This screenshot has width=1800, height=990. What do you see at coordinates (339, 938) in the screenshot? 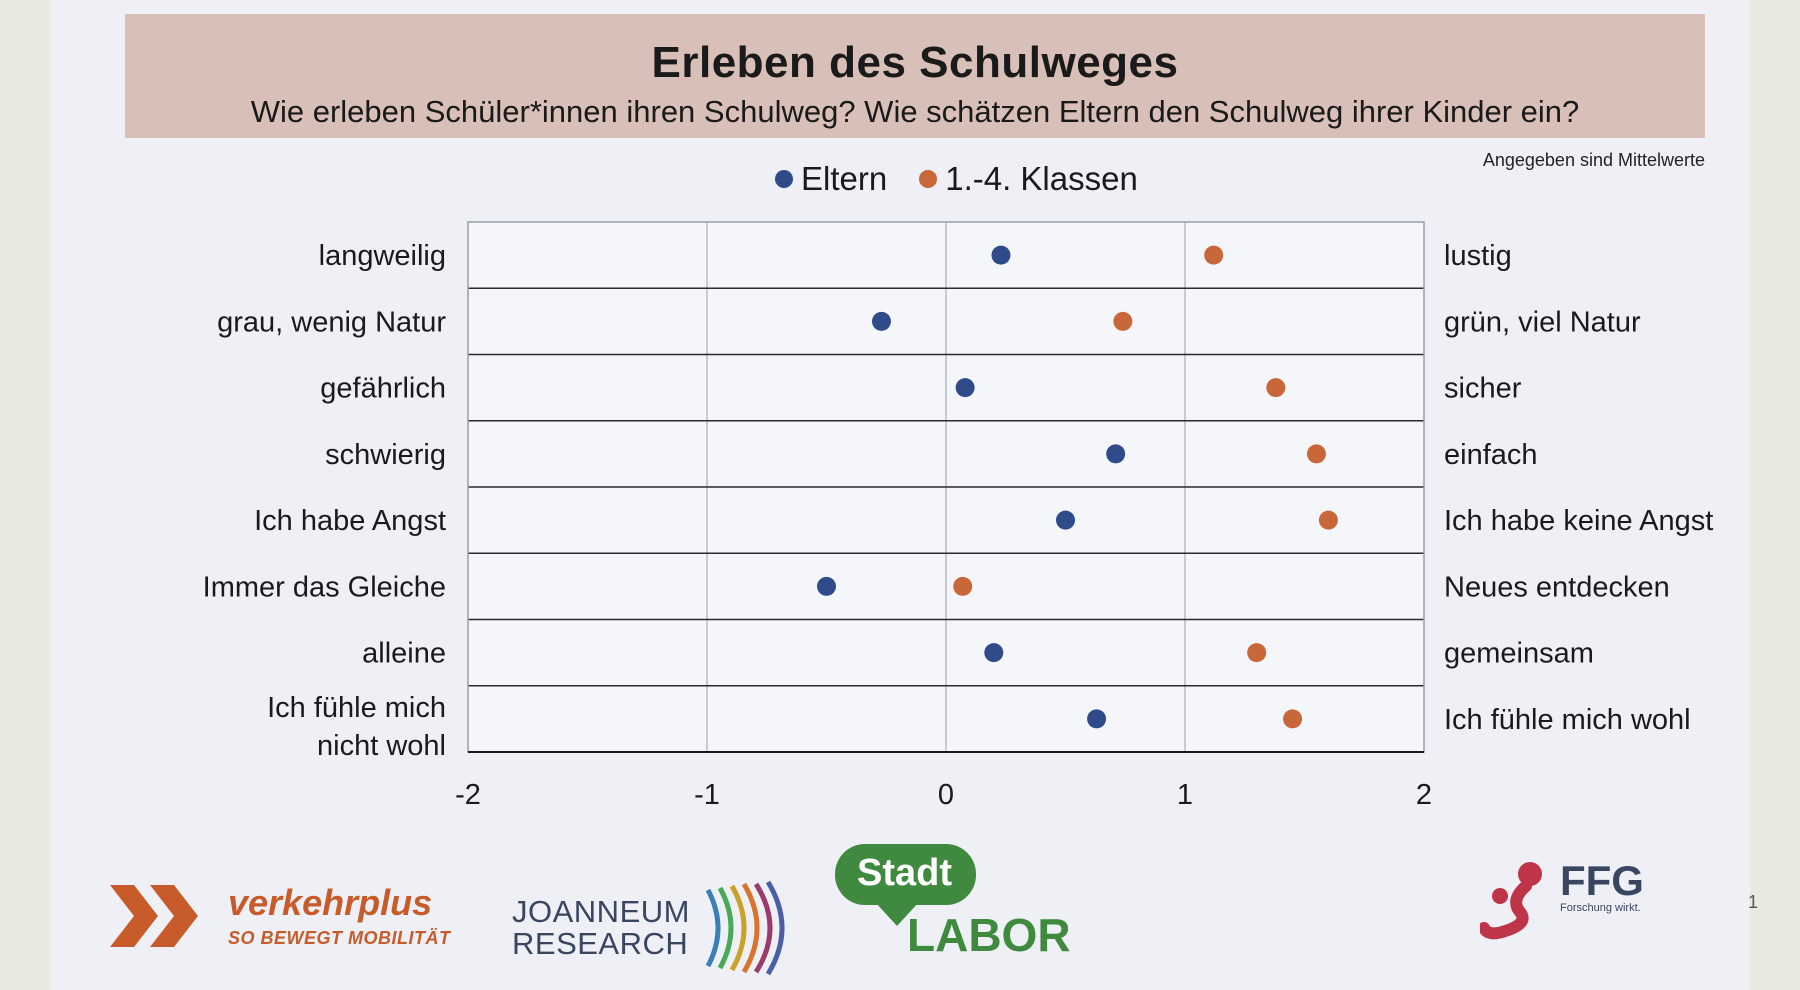
I see `verkehrplus-tagline: SO BEWEGT MOBILITÄT` at bounding box center [339, 938].